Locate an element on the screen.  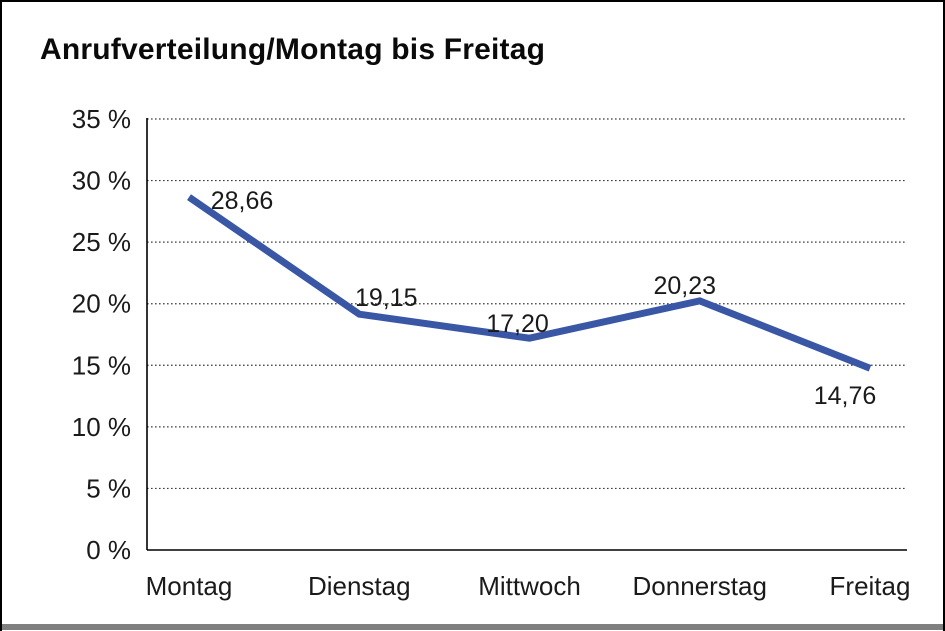
x-category-label: Mittwoch is located at coordinates (529, 586).